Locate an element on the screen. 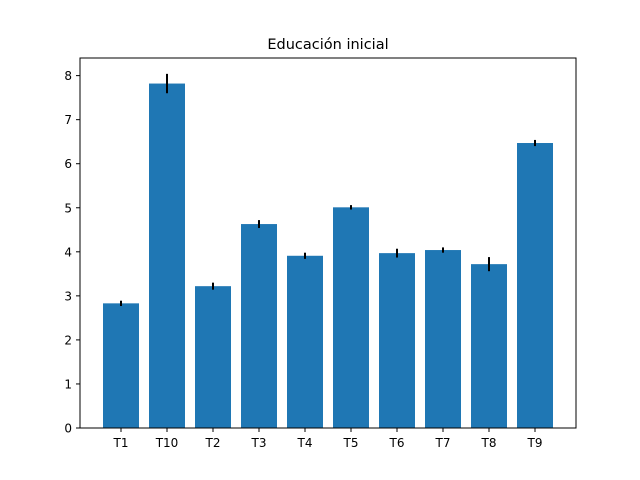 Image resolution: width=640 pixels, height=480 pixels. x-tick-label: T5 is located at coordinates (351, 443).